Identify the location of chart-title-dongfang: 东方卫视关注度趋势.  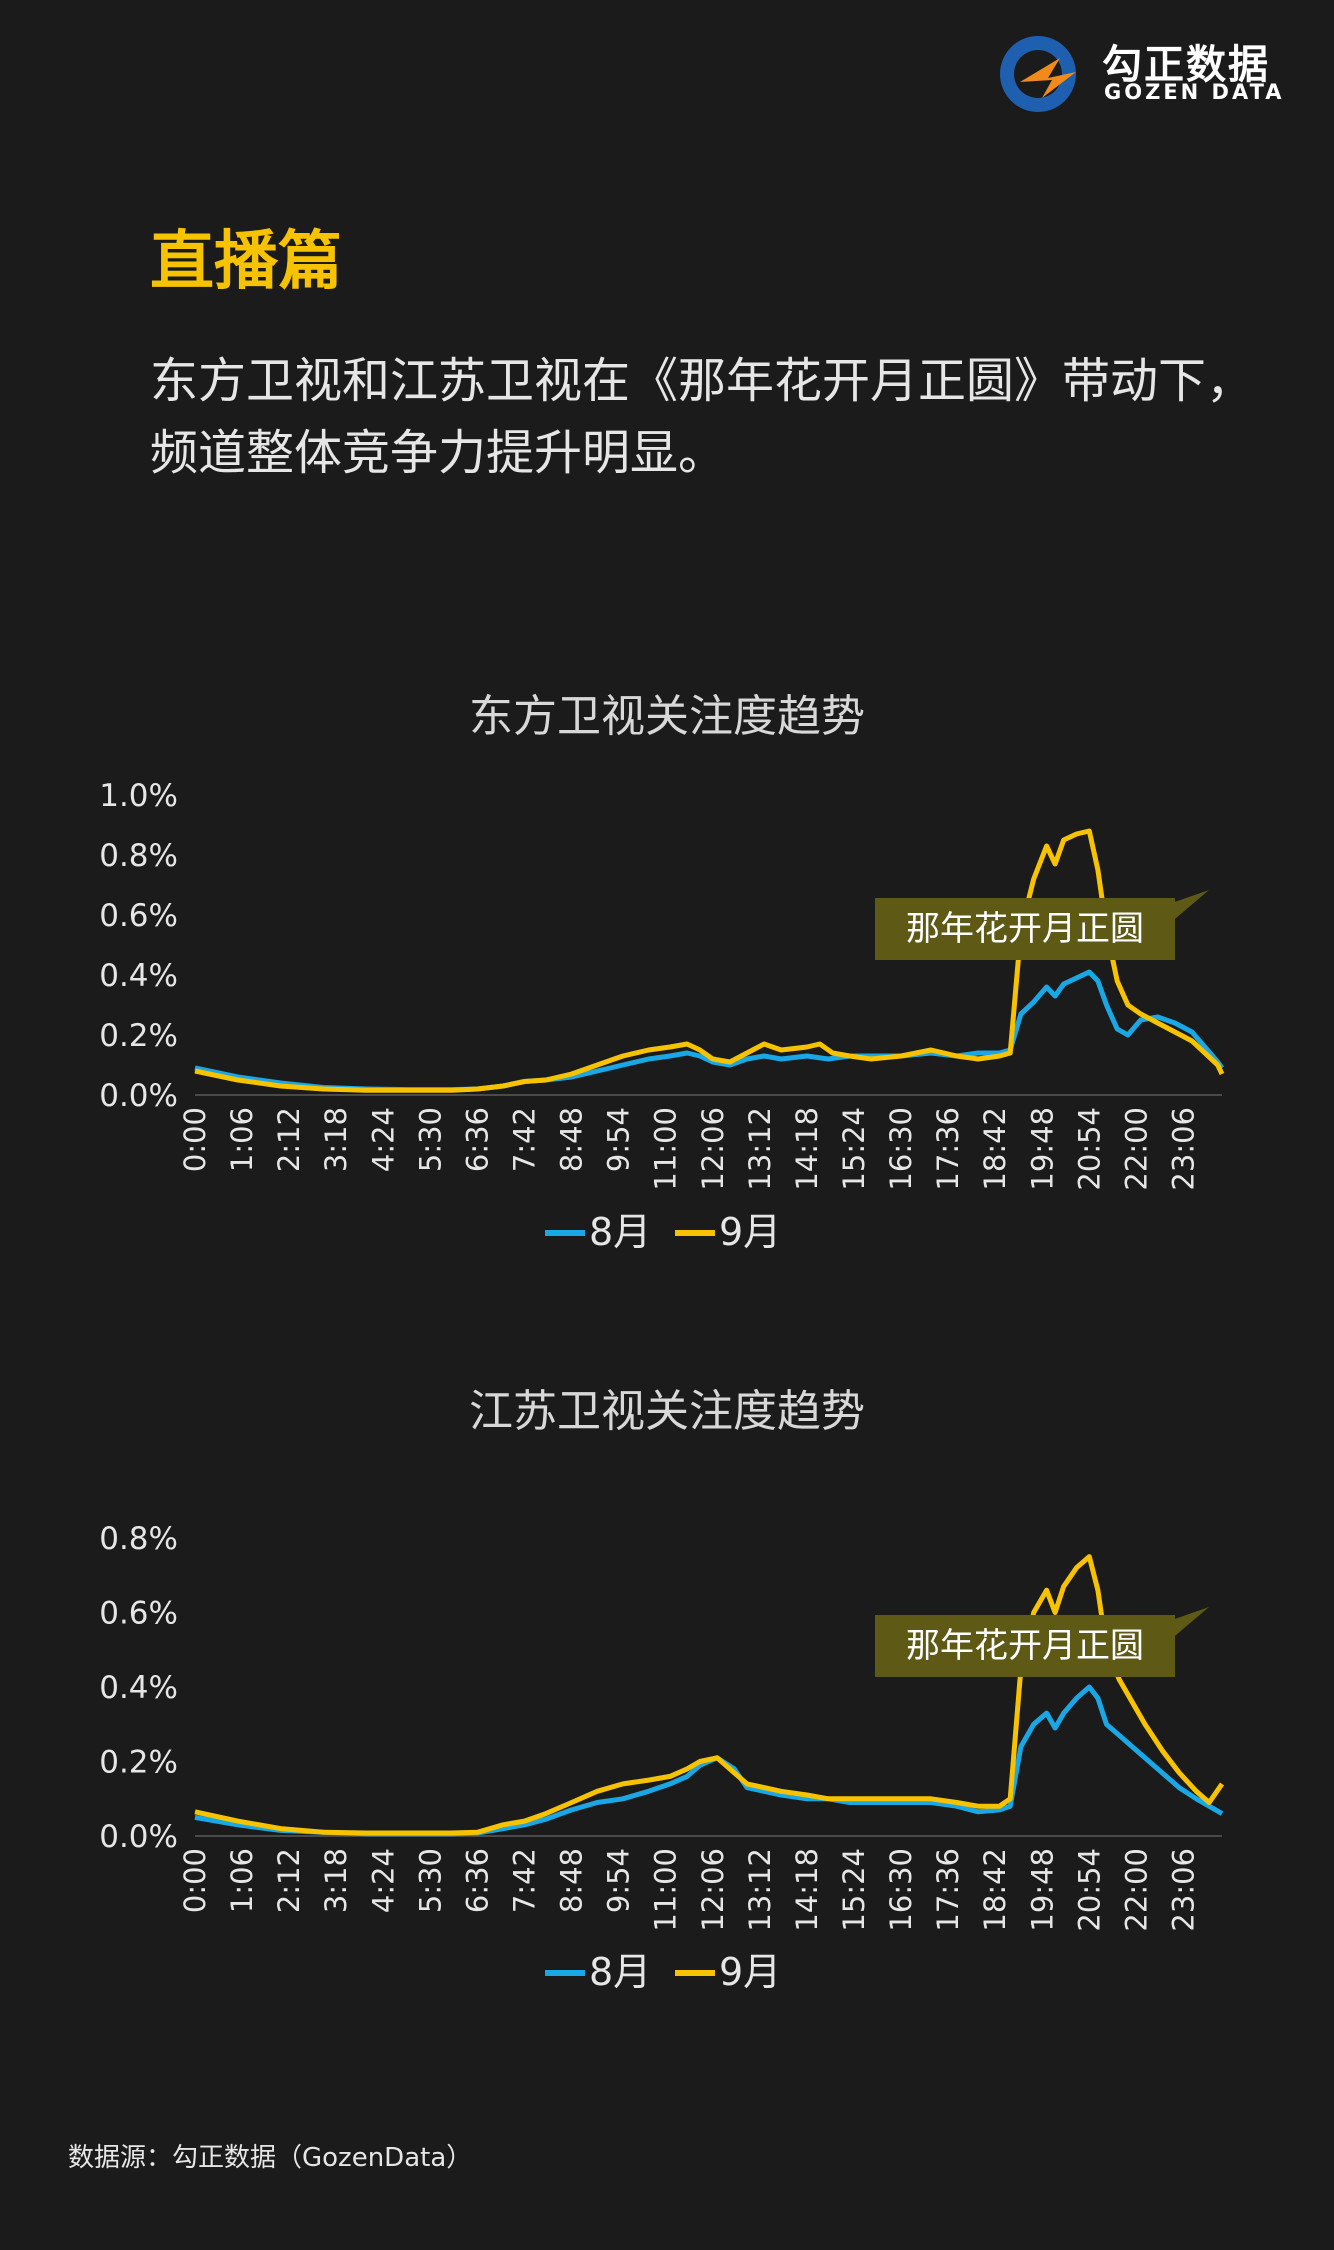
(667, 716).